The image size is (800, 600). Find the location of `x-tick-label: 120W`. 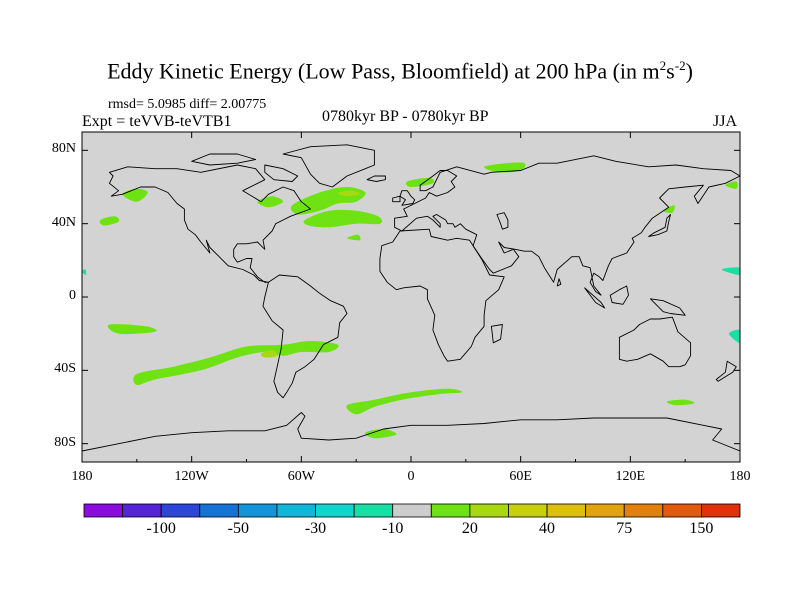

x-tick-label: 120W is located at coordinates (191, 476).